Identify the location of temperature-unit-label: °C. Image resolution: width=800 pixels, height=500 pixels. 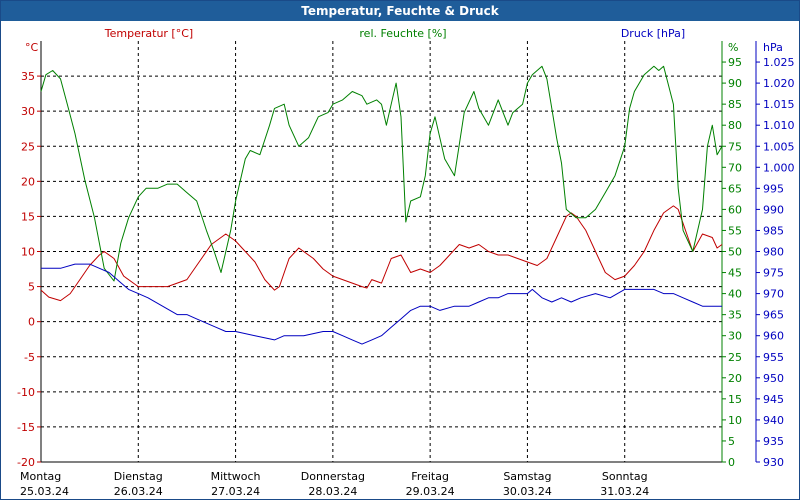
(32, 47).